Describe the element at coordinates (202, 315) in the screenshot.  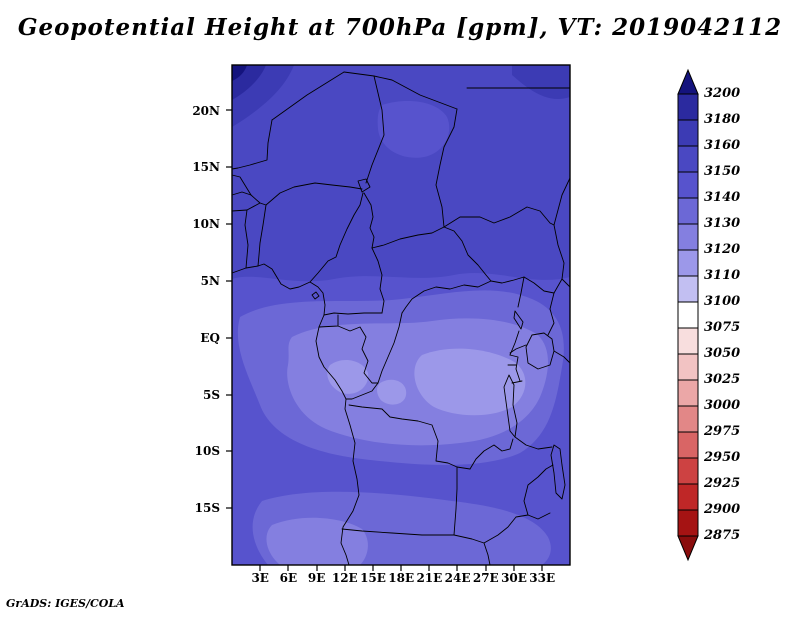
I see `lat-axis: 20N 15N 10N 5N EQ 5S 10S 15S` at that location.